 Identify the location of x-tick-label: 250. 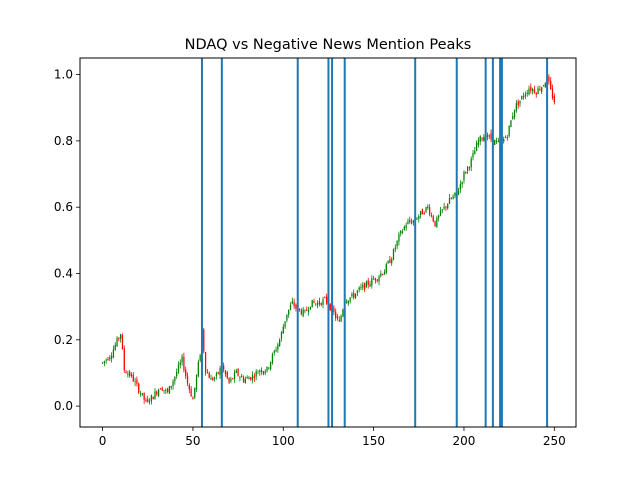
(554, 441).